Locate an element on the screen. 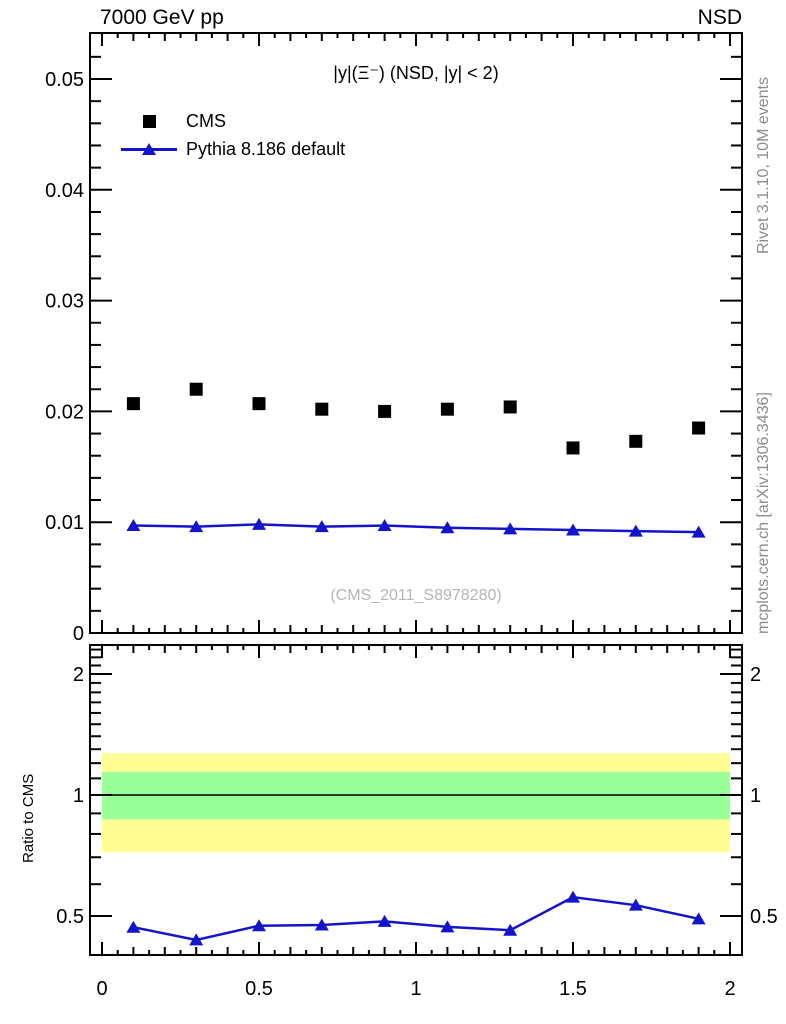 The width and height of the screenshot is (786, 1024). svg-text: 0.03 is located at coordinates (64, 302).